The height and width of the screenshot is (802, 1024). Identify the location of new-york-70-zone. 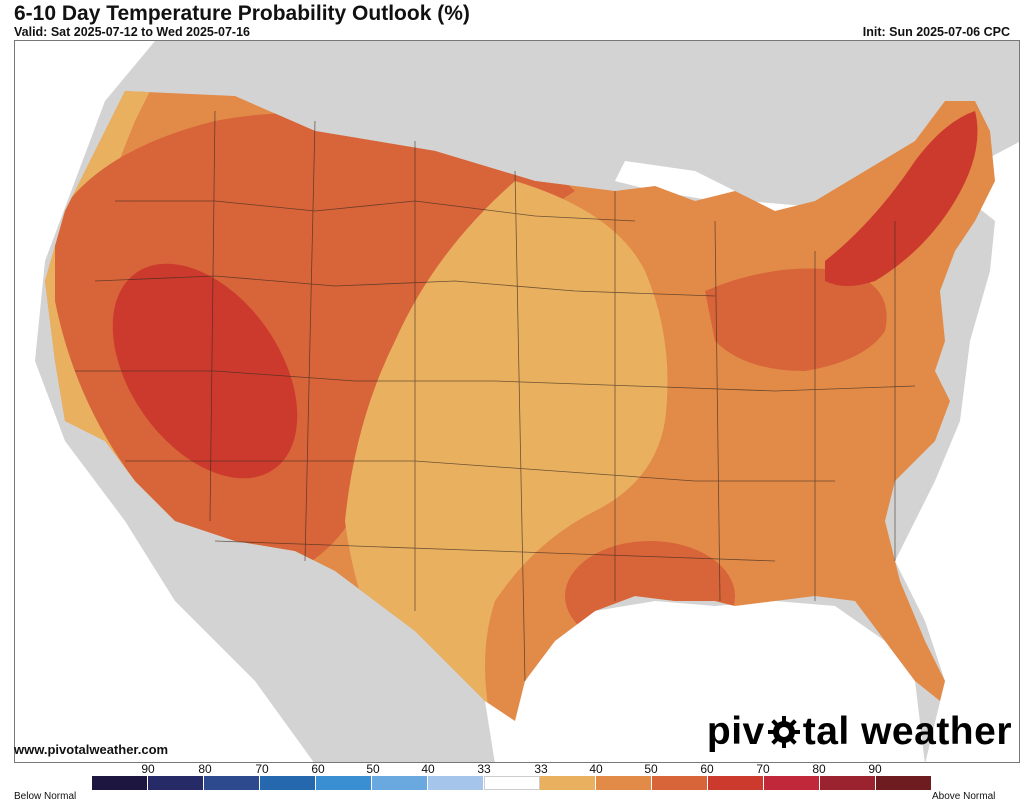
(901, 198).